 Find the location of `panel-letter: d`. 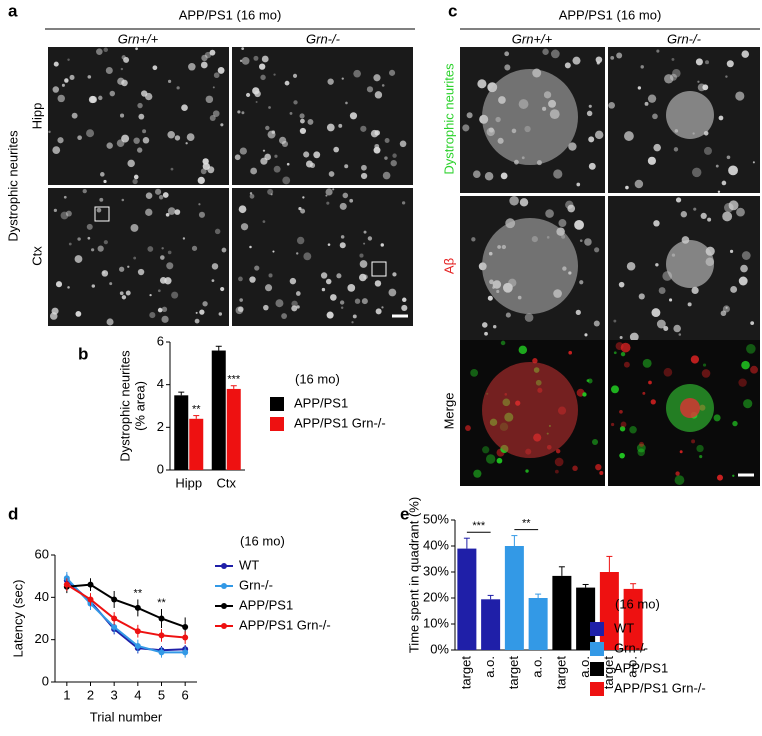

panel-letter: d is located at coordinates (13, 513).